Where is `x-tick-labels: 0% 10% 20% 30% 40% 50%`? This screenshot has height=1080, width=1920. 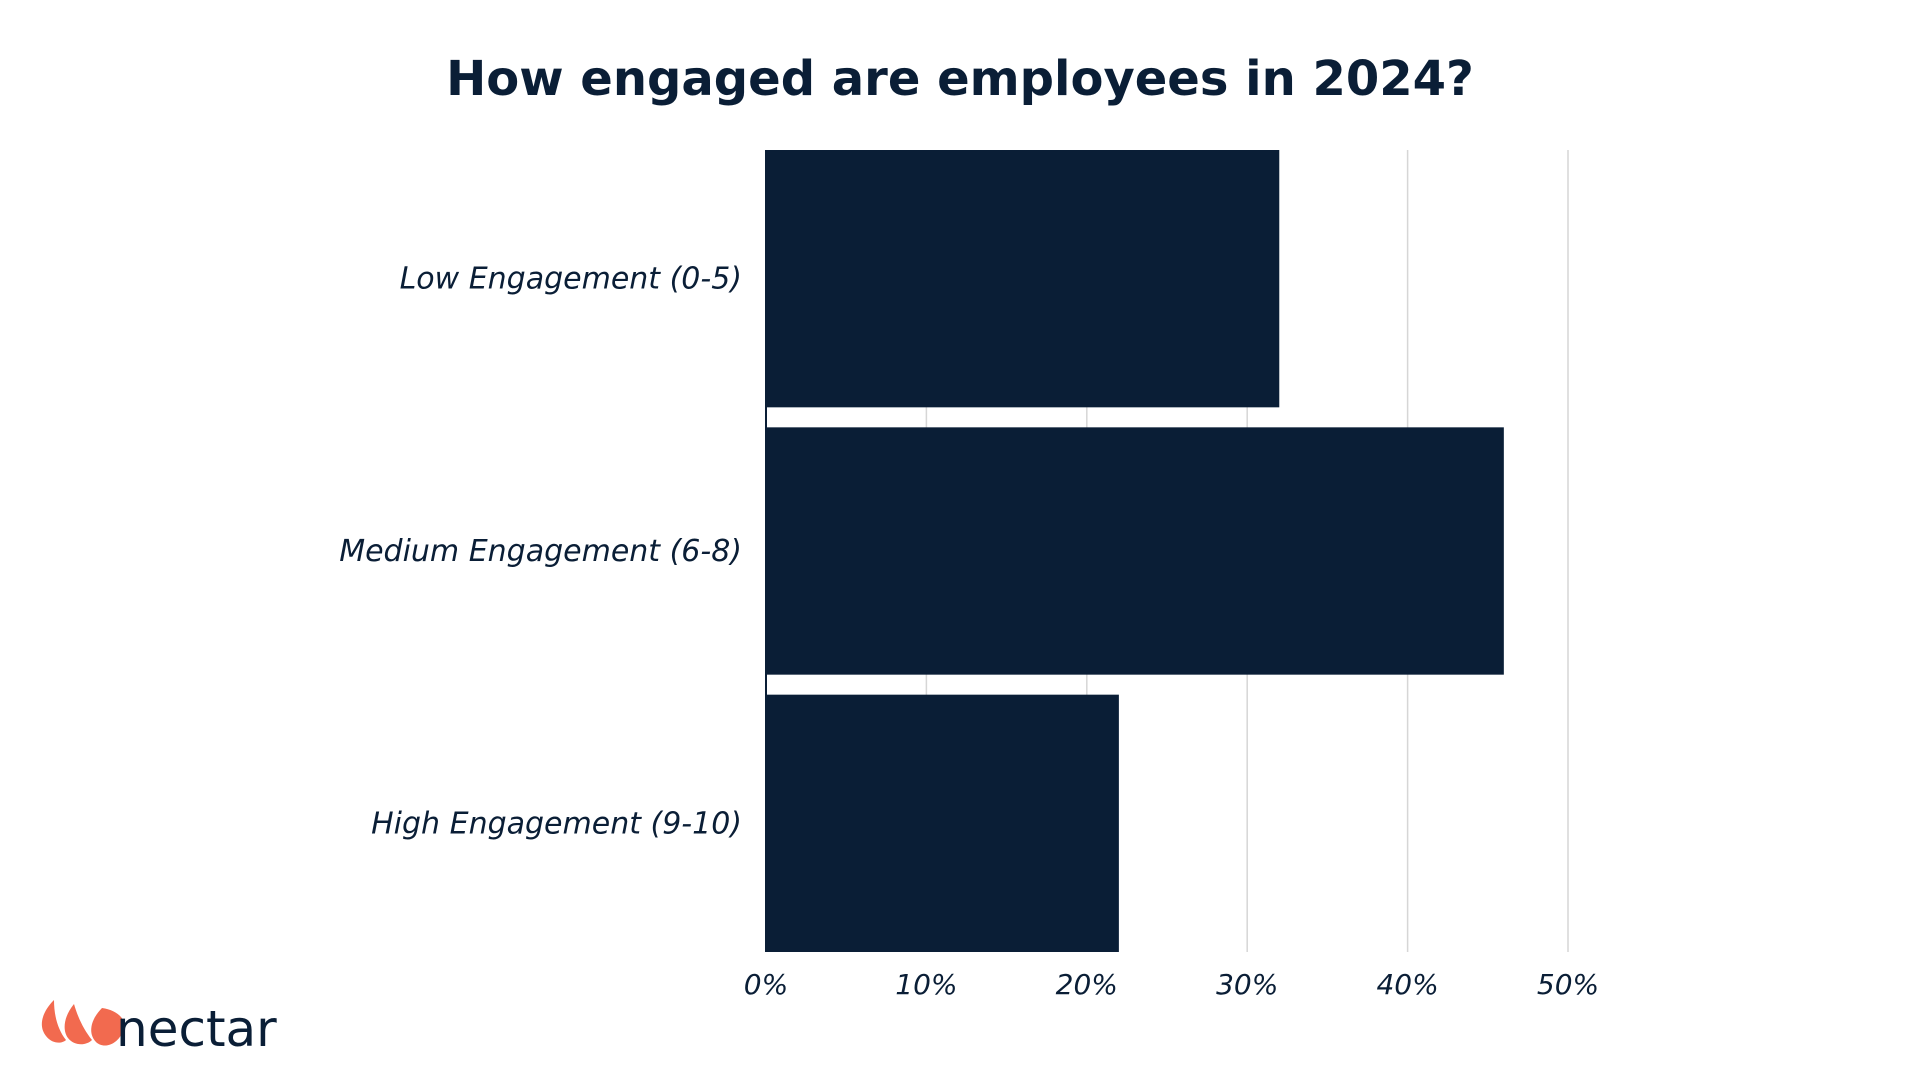
x-tick-labels: 0% 10% 20% 30% 40% 50% is located at coordinates (1171, 984).